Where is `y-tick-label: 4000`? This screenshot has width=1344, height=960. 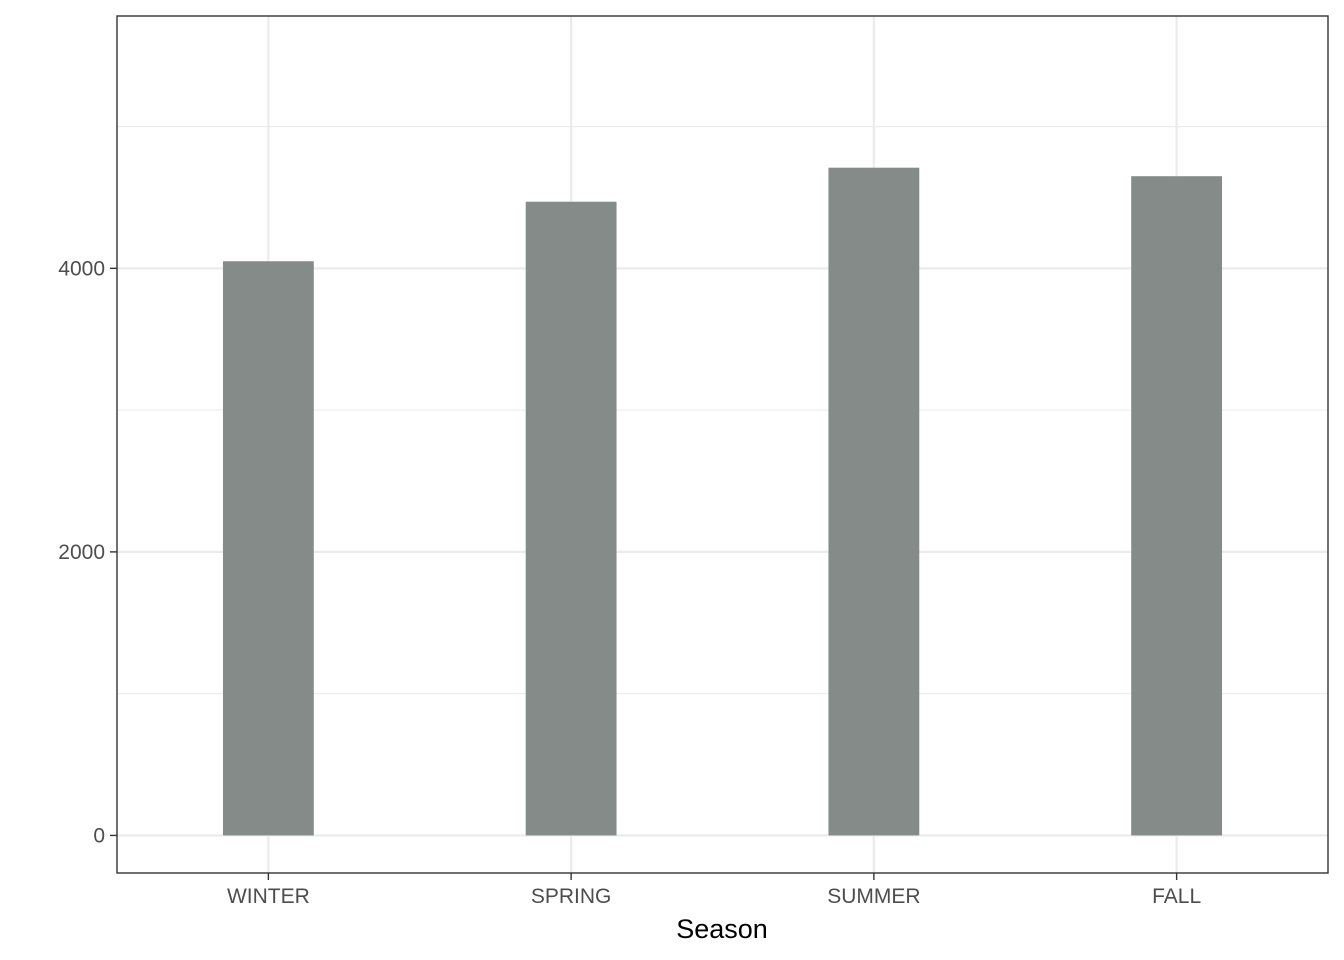 y-tick-label: 4000 is located at coordinates (81, 268).